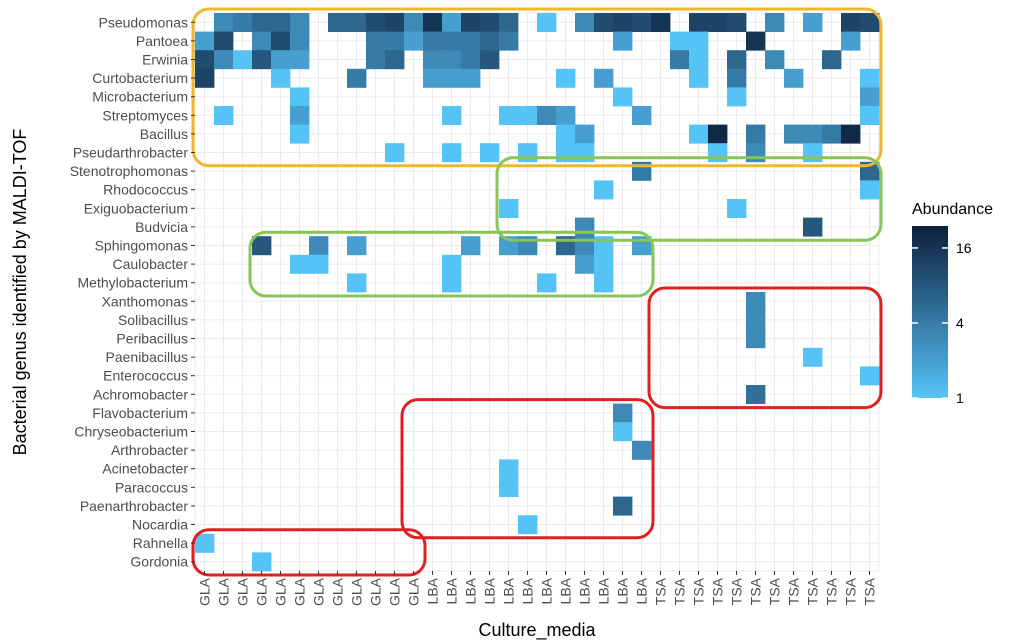  I want to click on y-tick-label: Pseudomonas, so click(143, 22).